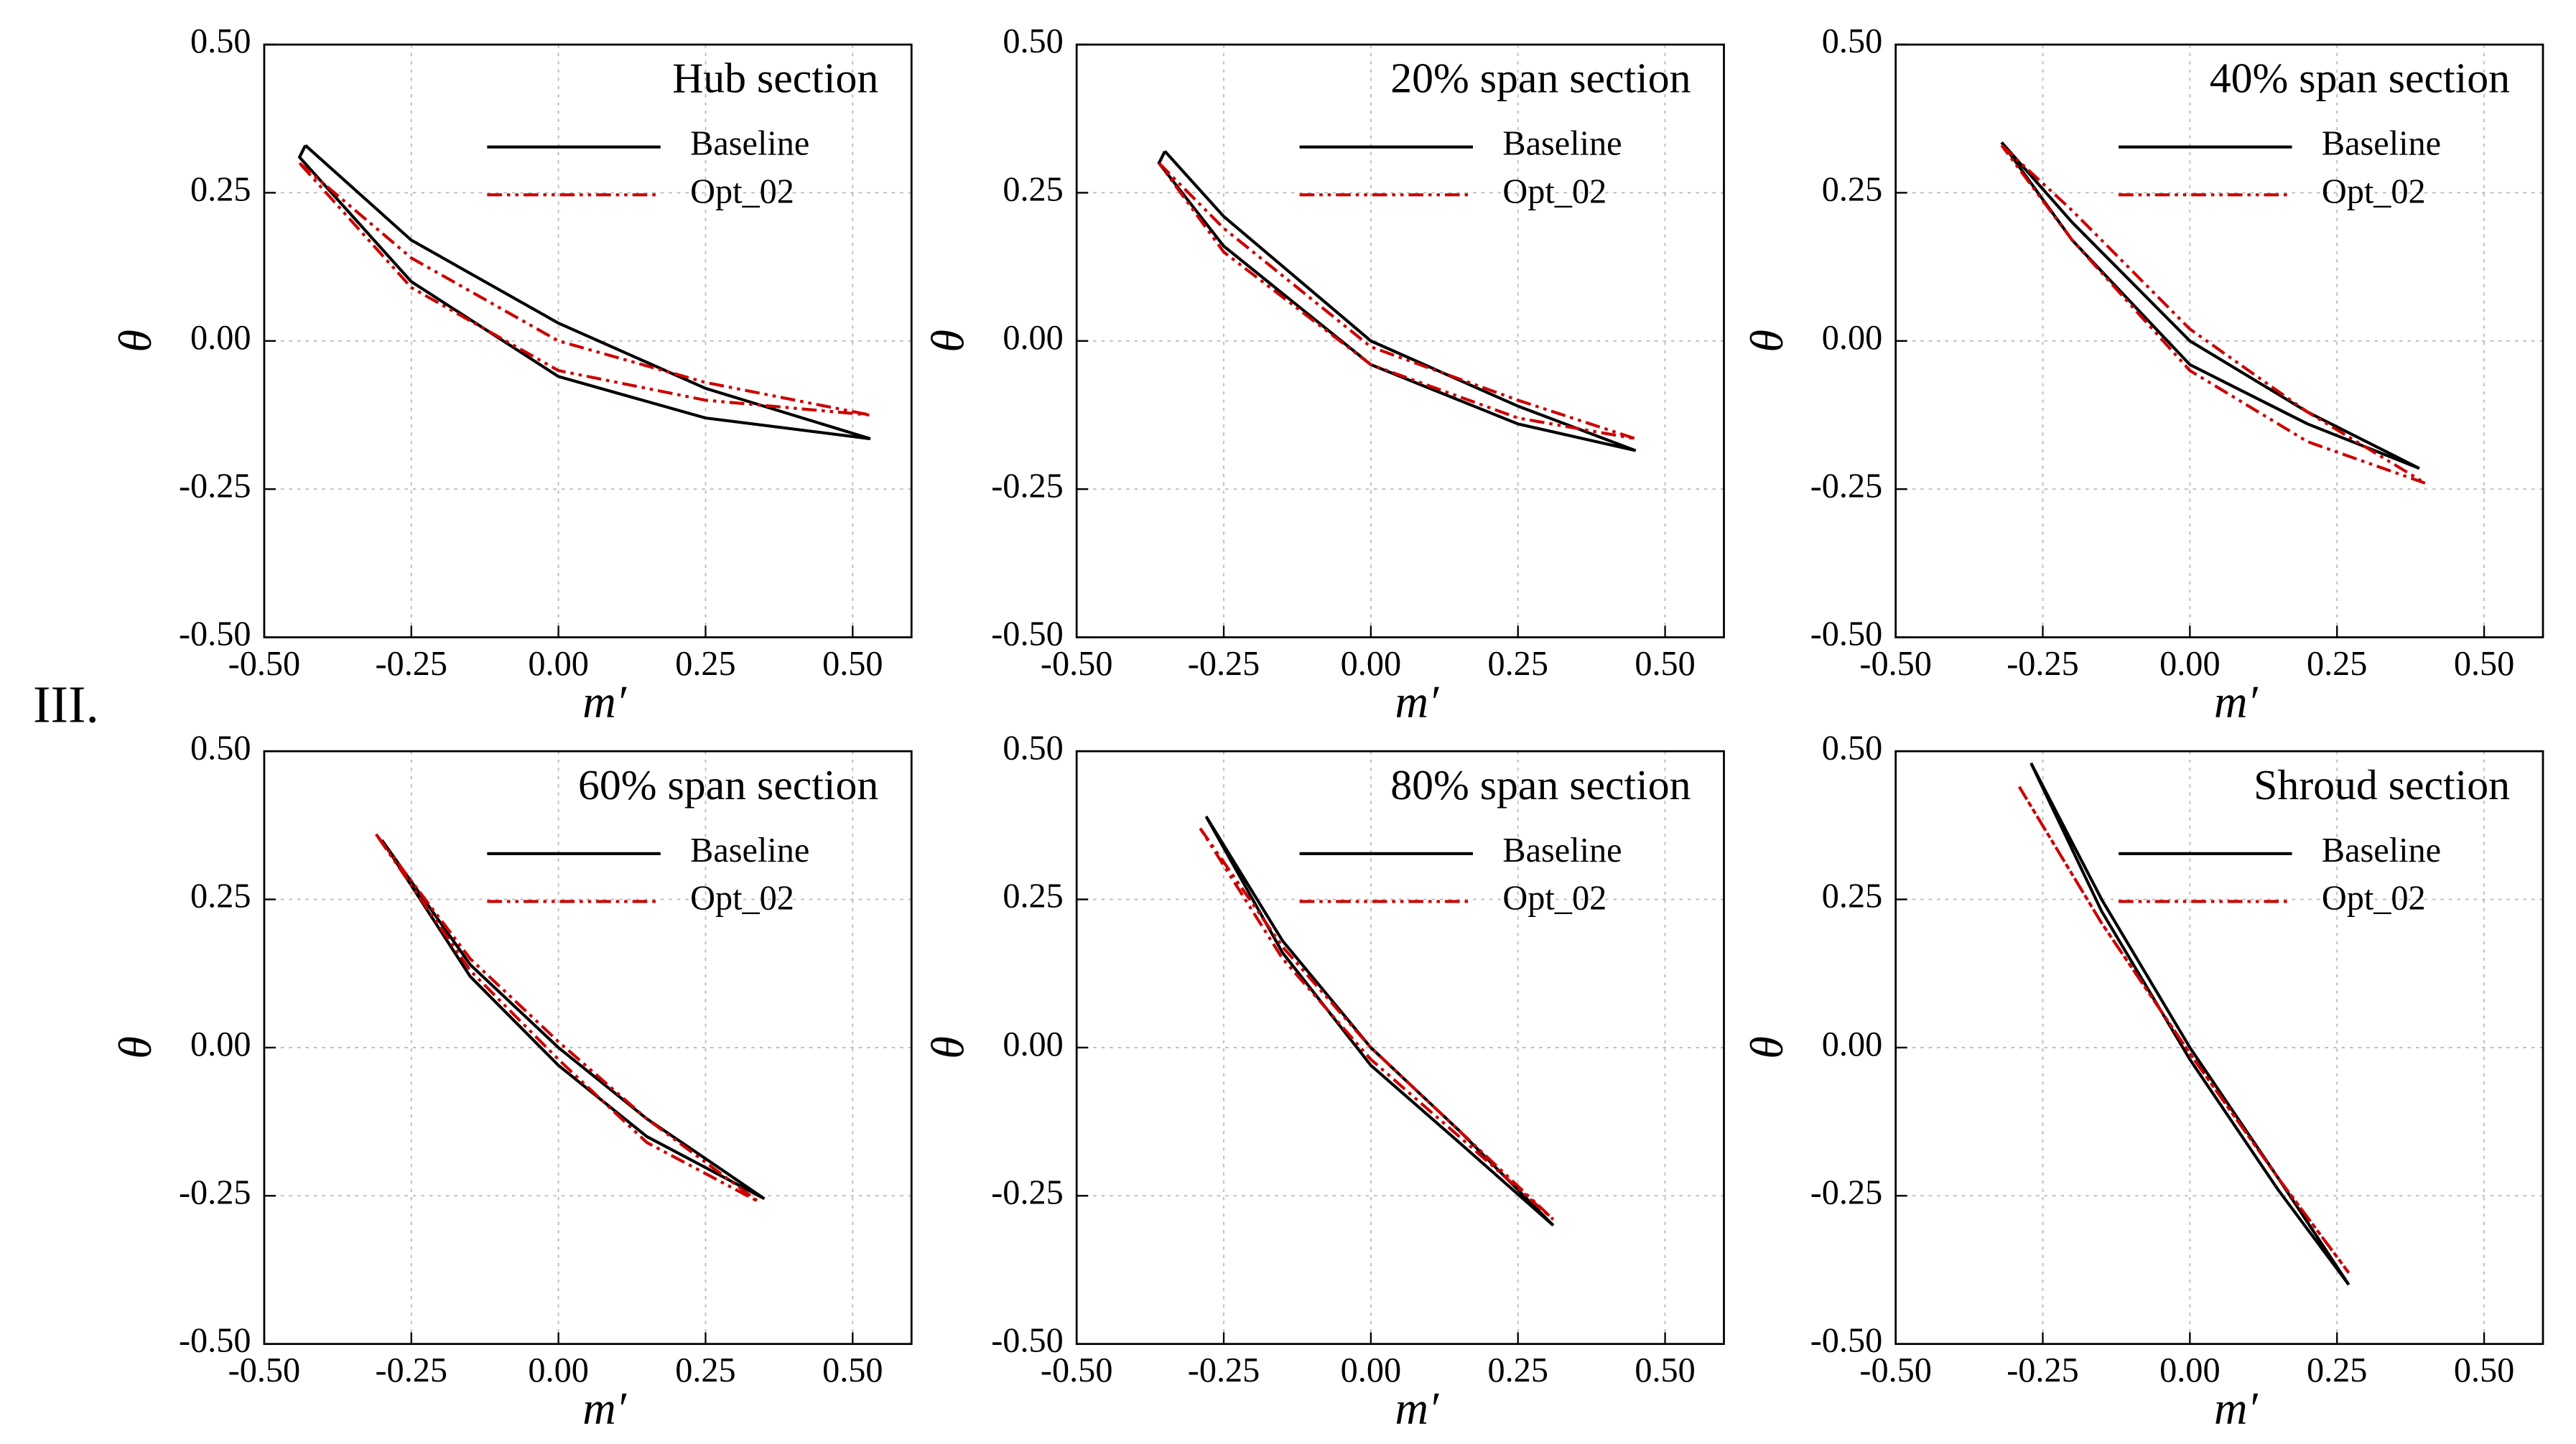 The height and width of the screenshot is (1444, 2576). What do you see at coordinates (66, 704) in the screenshot?
I see `figure-label: III.` at bounding box center [66, 704].